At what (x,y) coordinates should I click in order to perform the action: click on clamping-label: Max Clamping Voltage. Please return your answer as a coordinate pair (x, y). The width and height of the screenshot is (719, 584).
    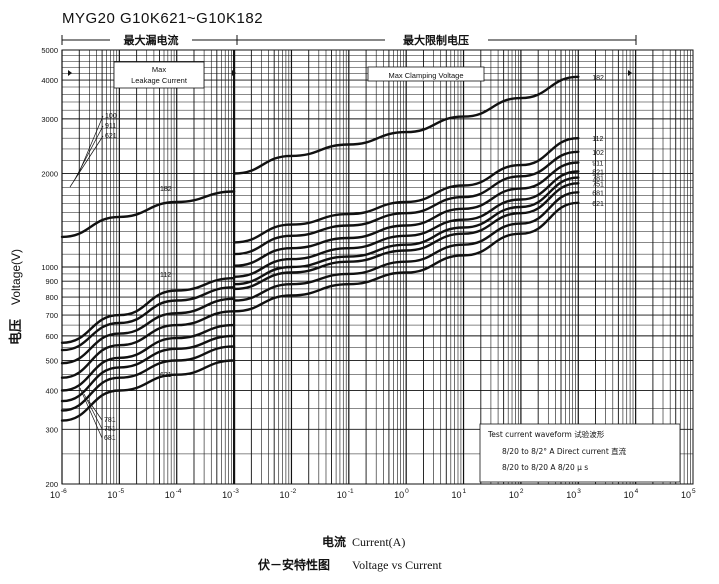
    Looking at the image, I should click on (425, 75).